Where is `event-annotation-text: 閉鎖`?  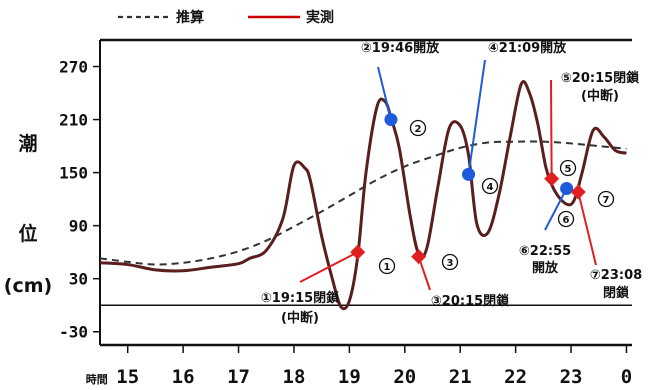
event-annotation-text: 閉鎖 is located at coordinates (616, 293).